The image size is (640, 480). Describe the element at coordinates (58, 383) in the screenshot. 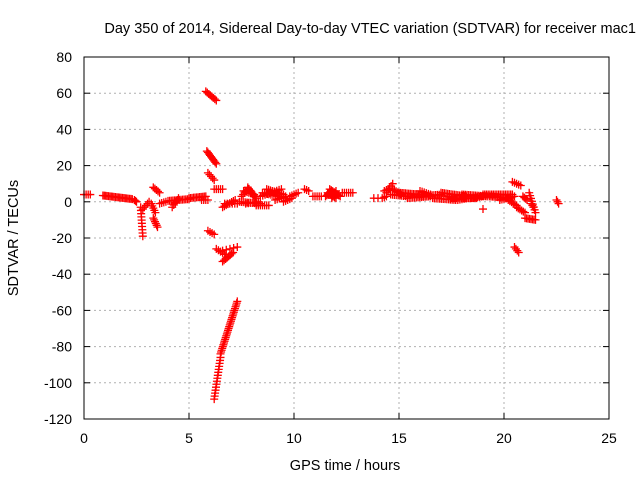

I see `y-tick-label: -100` at that location.